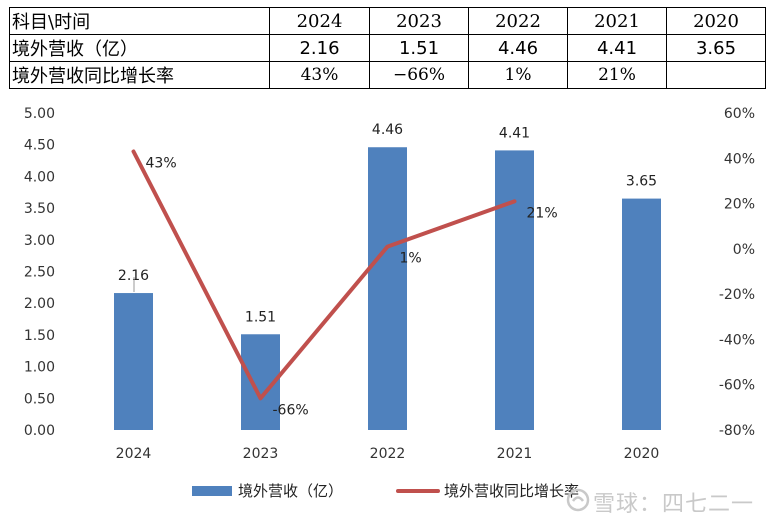 Image resolution: width=781 pixels, height=529 pixels. What do you see at coordinates (737, 431) in the screenshot?
I see `right-tick-label: -80%` at bounding box center [737, 431].